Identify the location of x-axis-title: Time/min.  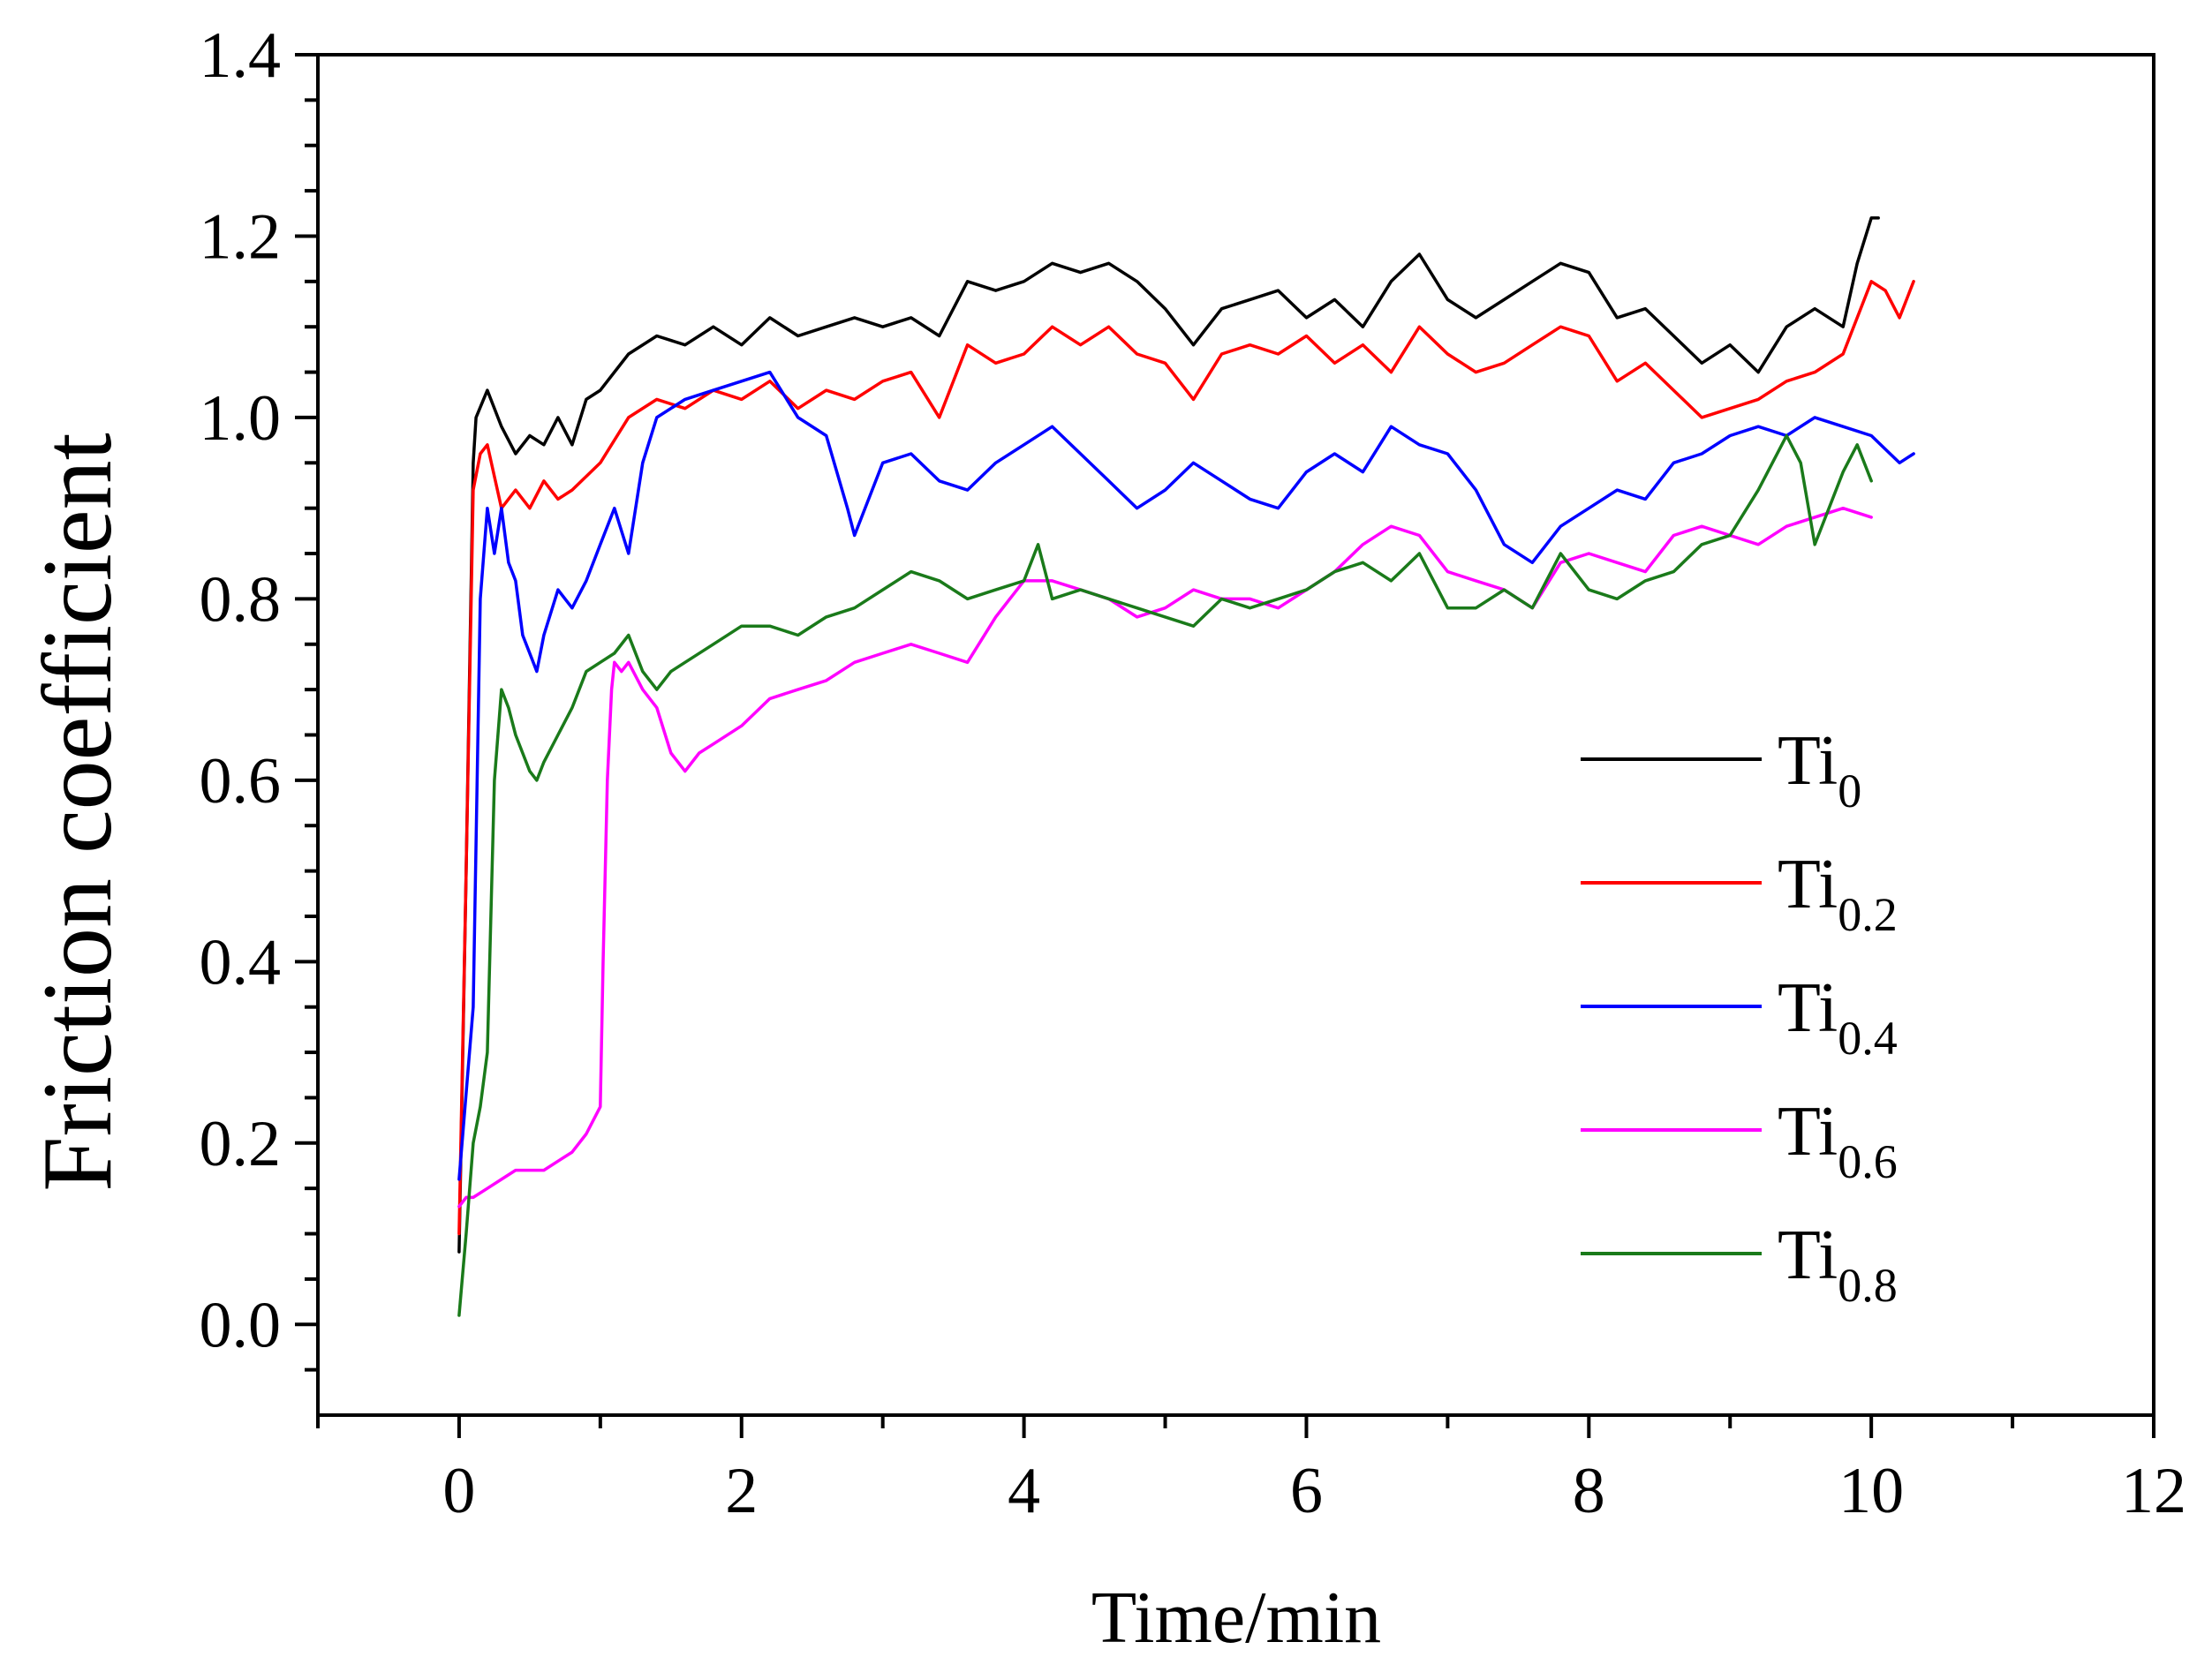
(1236, 1617).